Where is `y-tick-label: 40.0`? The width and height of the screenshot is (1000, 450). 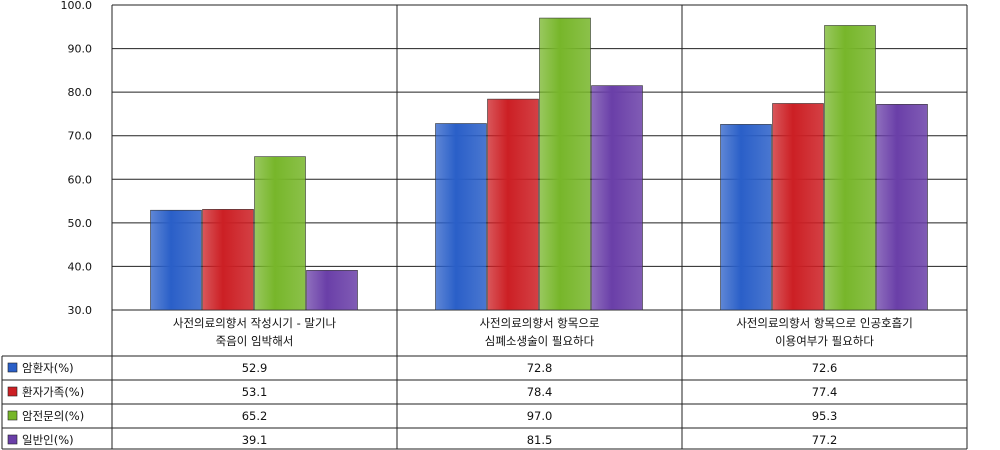 y-tick-label: 40.0 is located at coordinates (80, 266).